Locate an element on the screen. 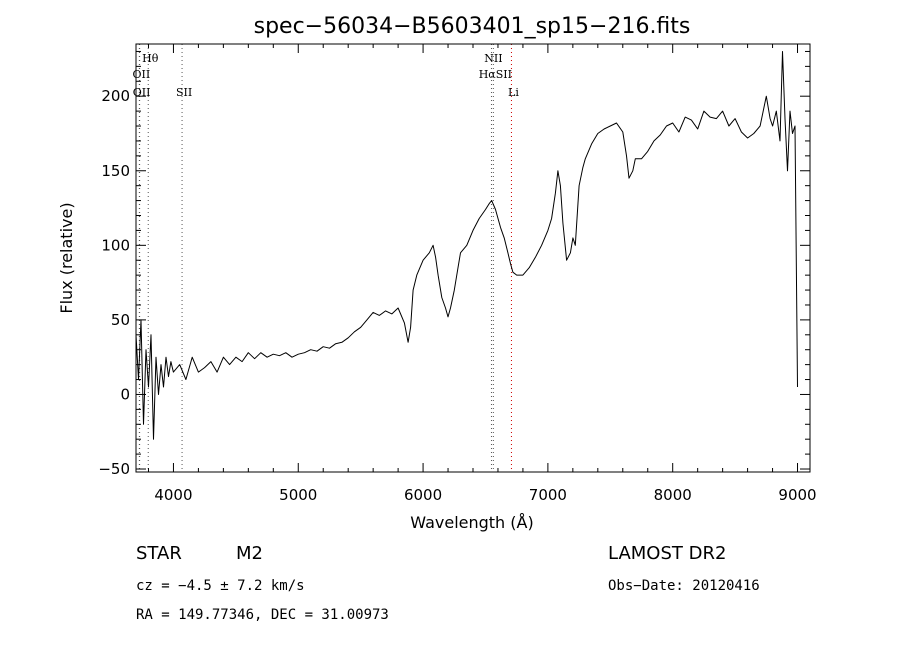  line-marker-label: Hθ is located at coordinates (150, 58).